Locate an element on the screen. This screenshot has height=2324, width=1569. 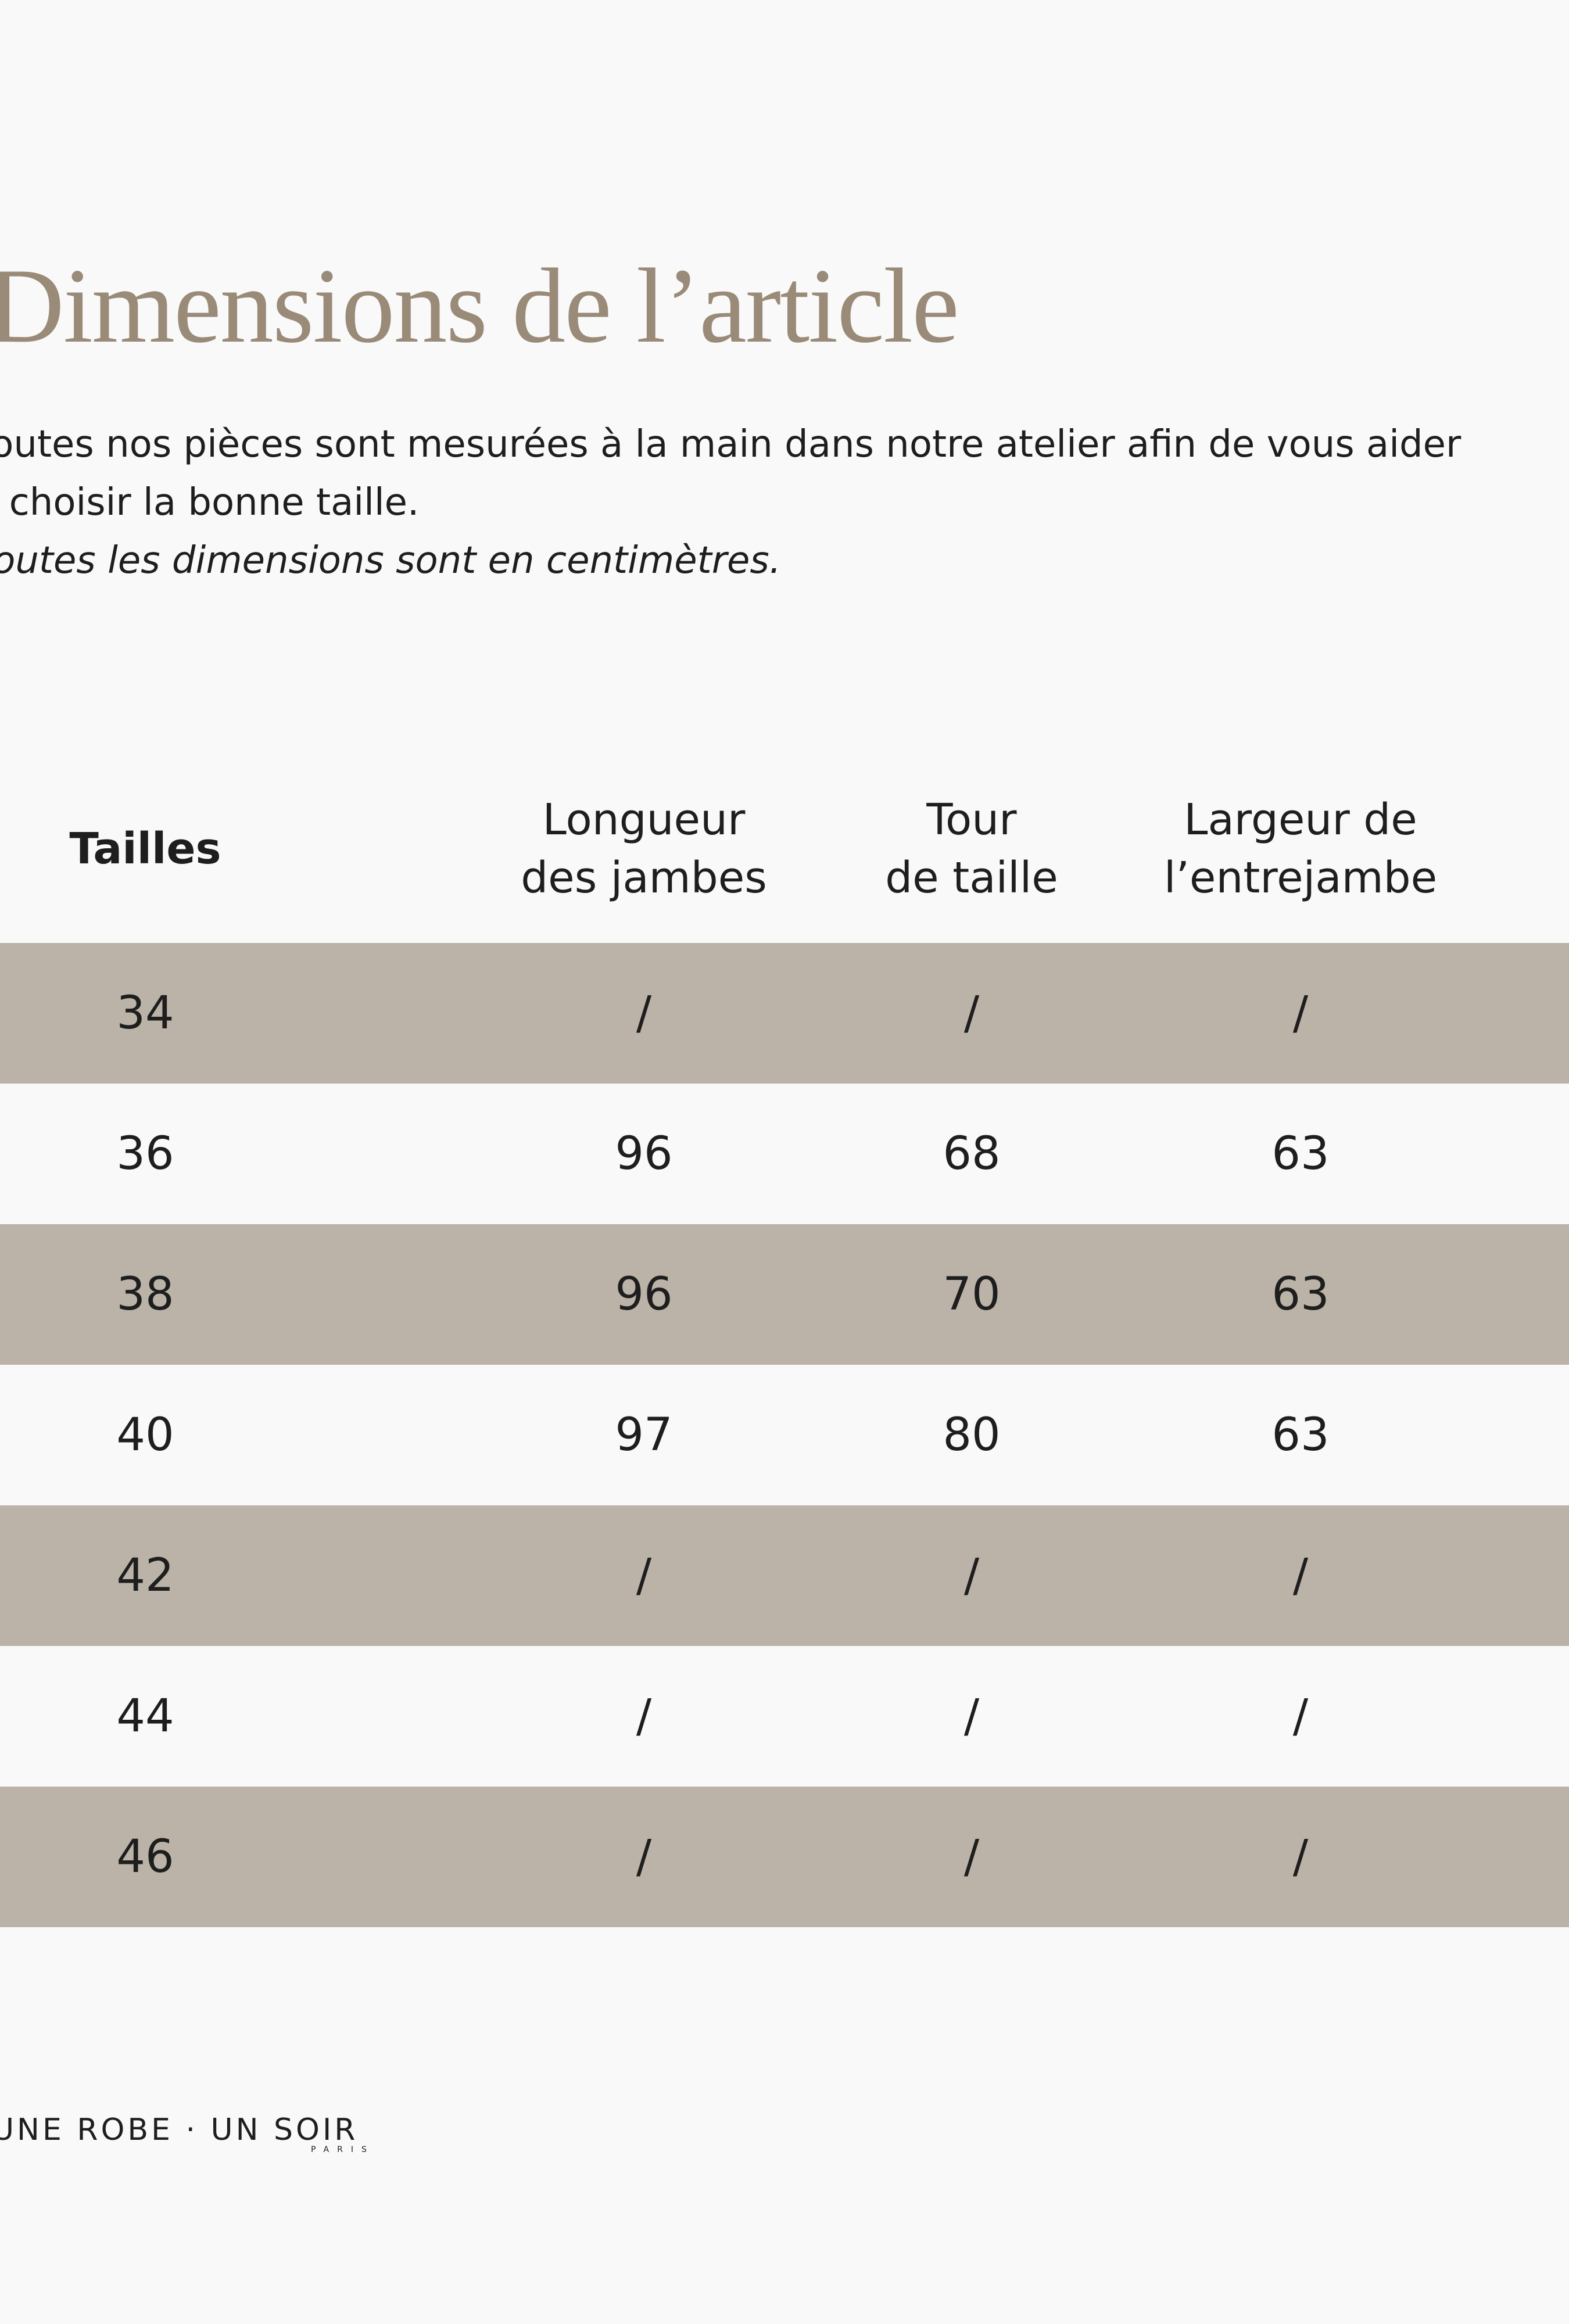
column-header: Tour de taille is located at coordinates (971, 849).